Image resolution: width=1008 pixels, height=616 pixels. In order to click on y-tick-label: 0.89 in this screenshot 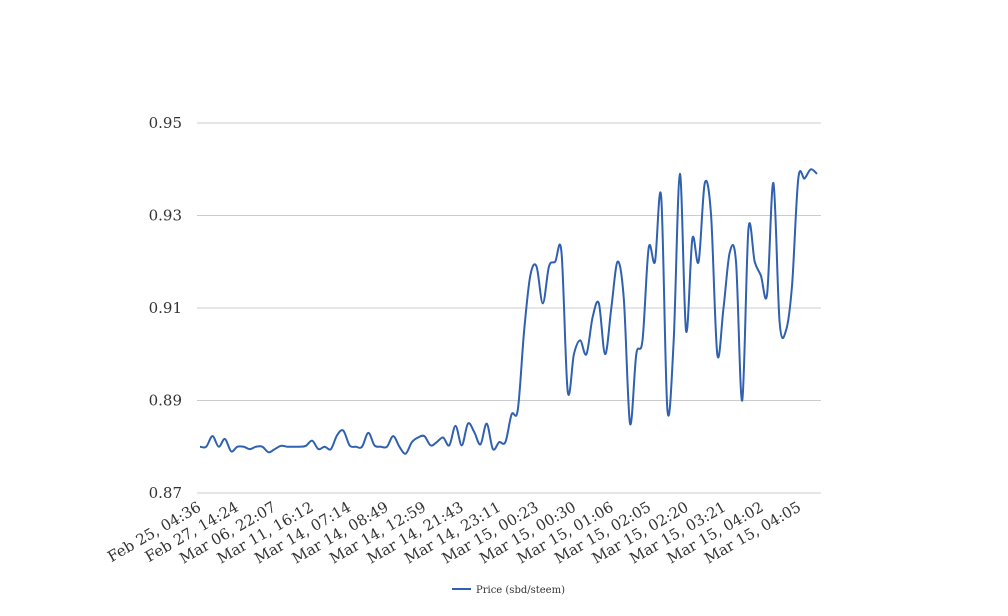, I will do `click(165, 401)`.